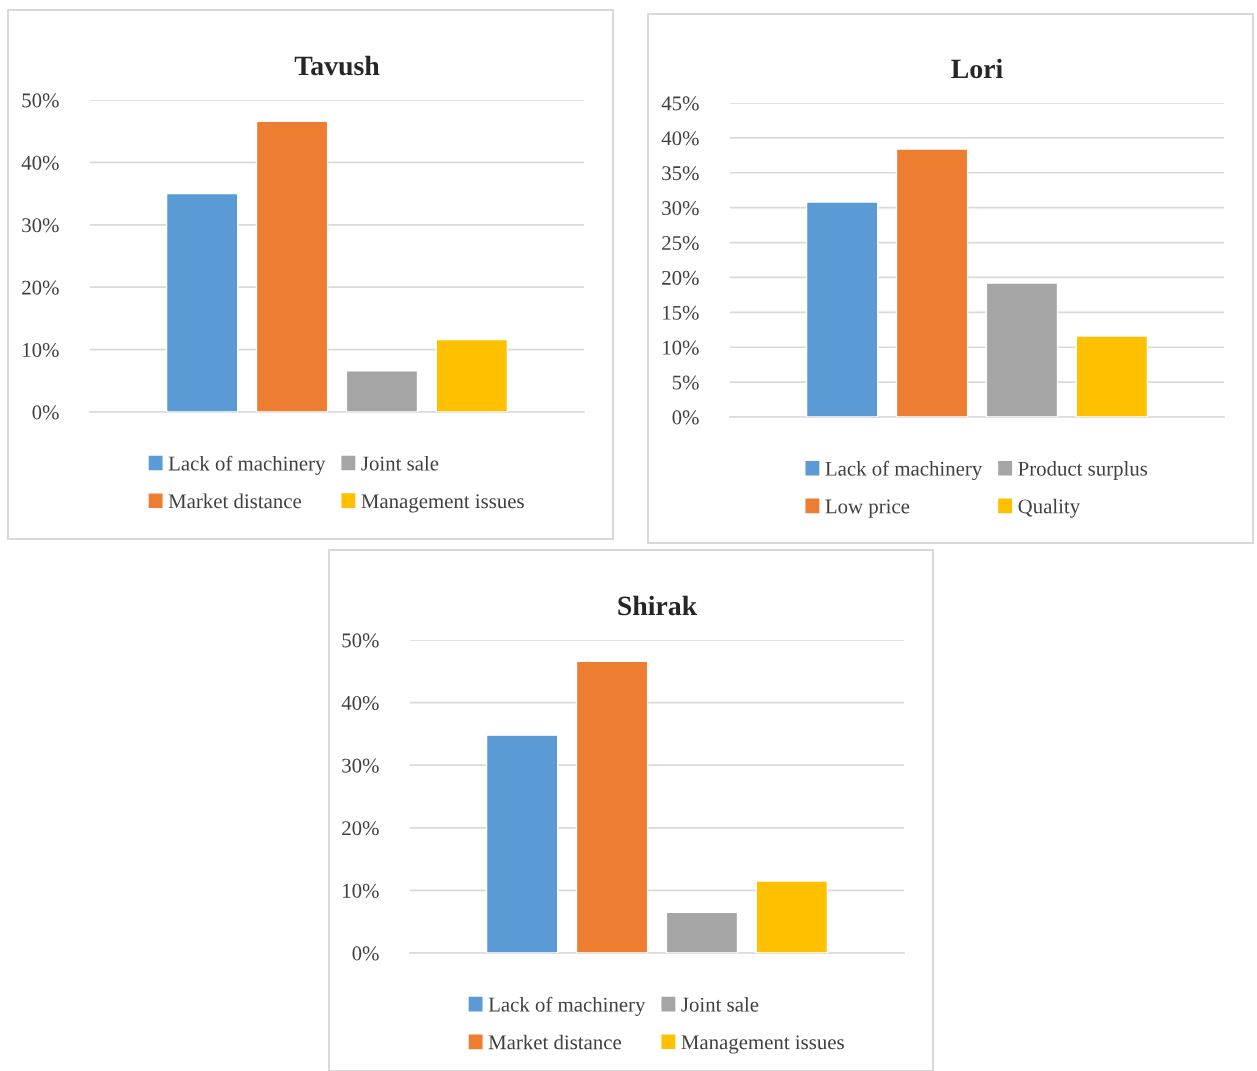 The height and width of the screenshot is (1071, 1257). Describe the element at coordinates (1049, 508) in the screenshot. I see `legend-label: Quality` at that location.